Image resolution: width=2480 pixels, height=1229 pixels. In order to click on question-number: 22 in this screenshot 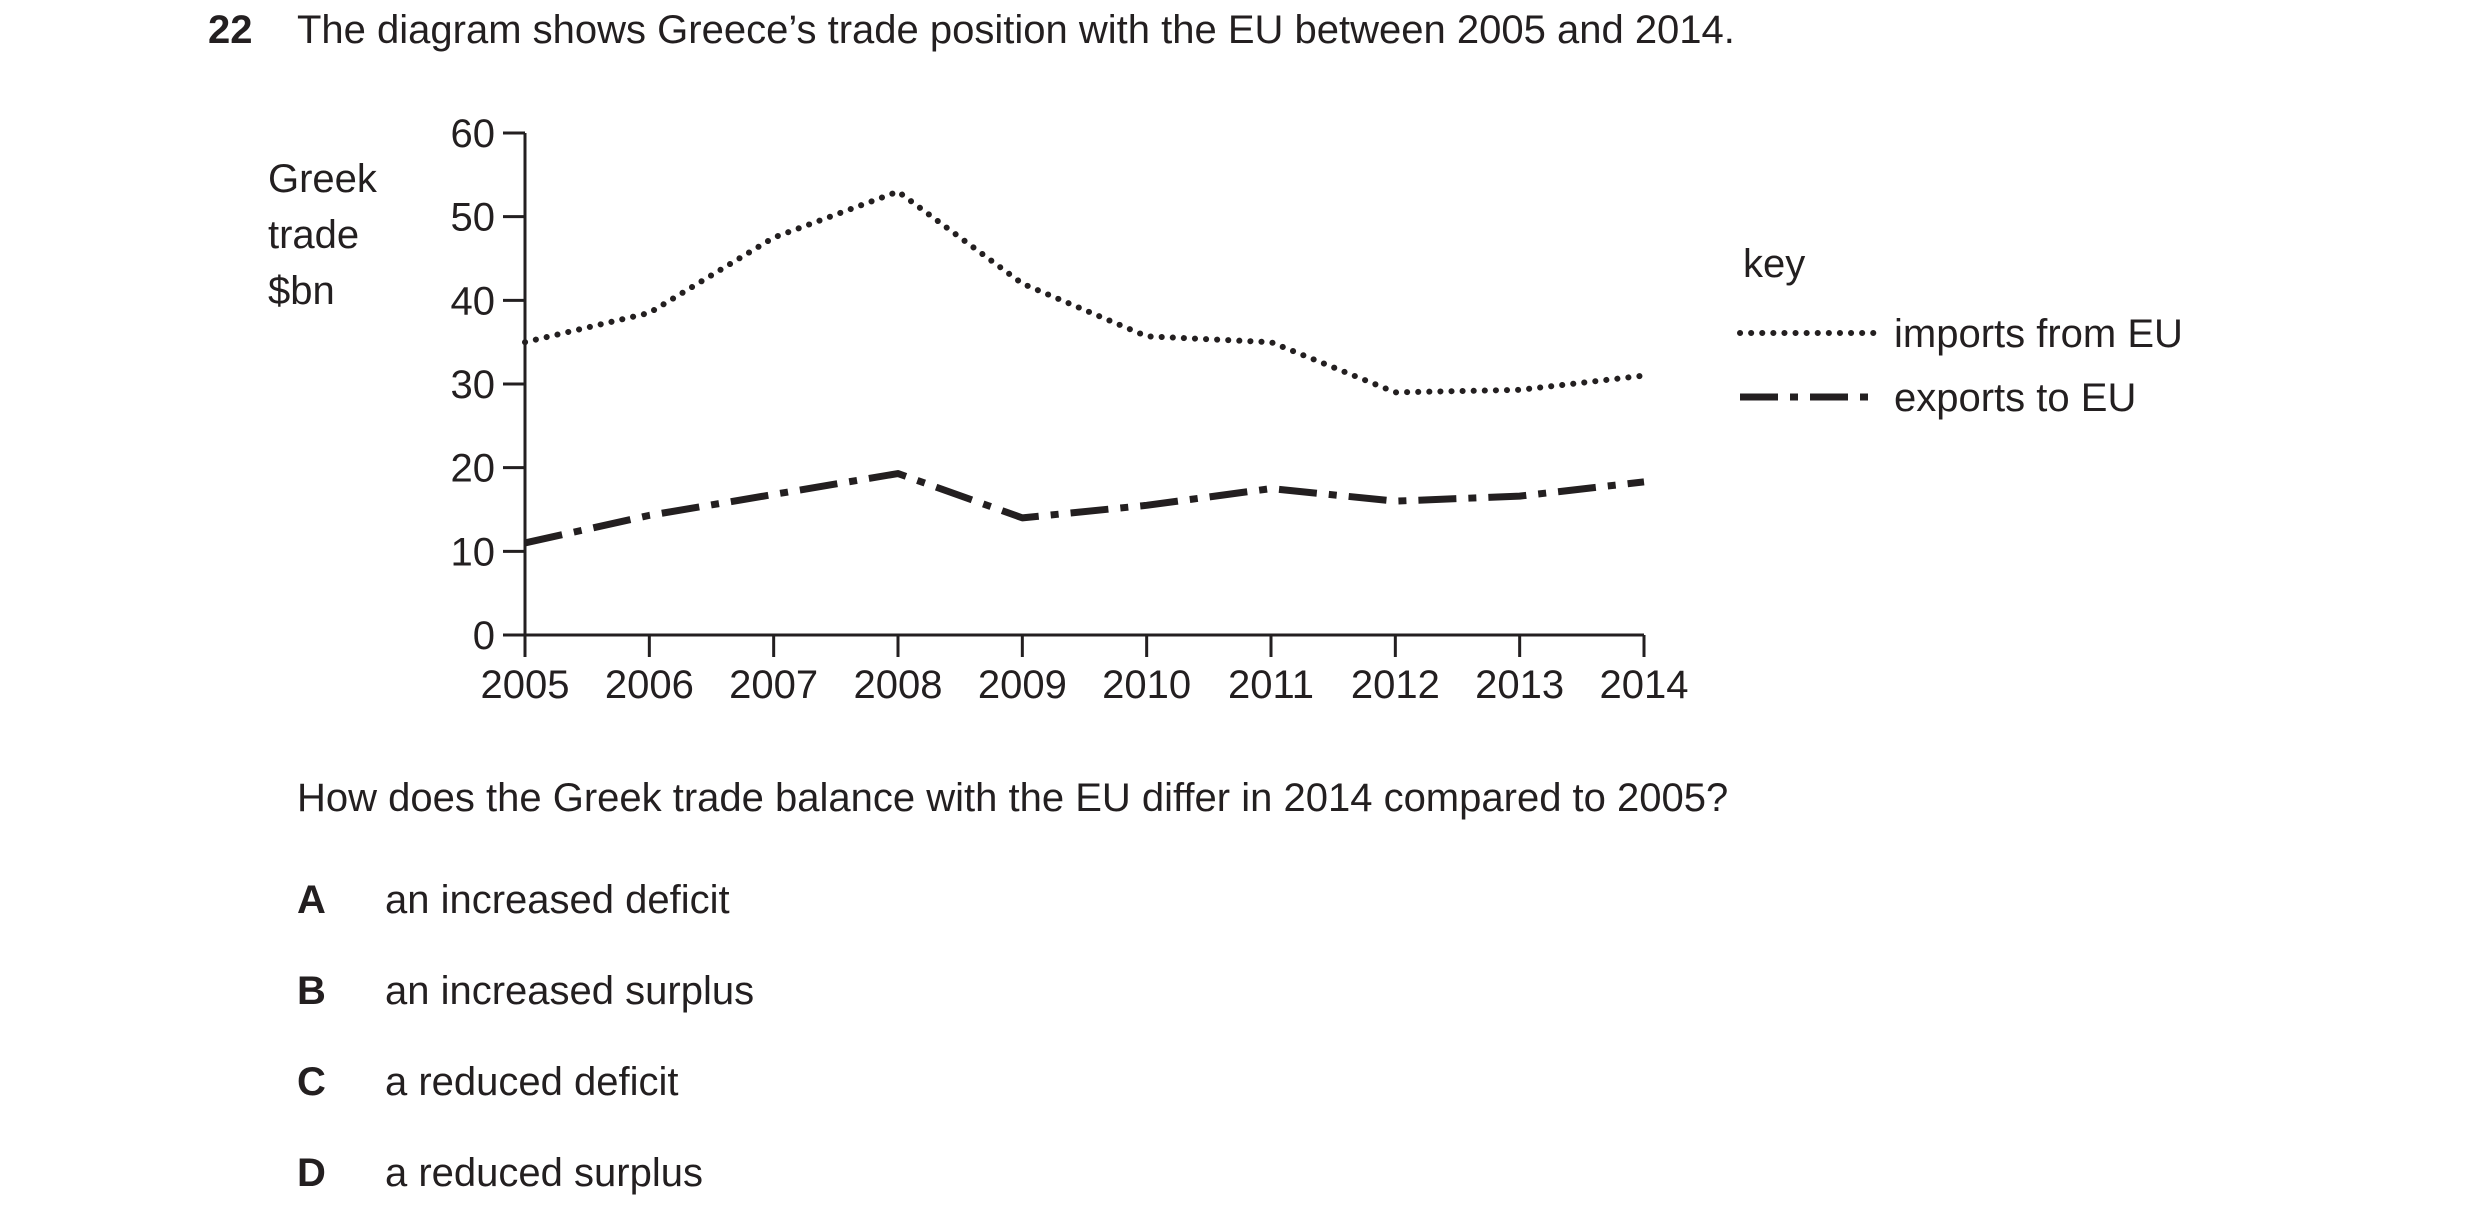, I will do `click(230, 30)`.